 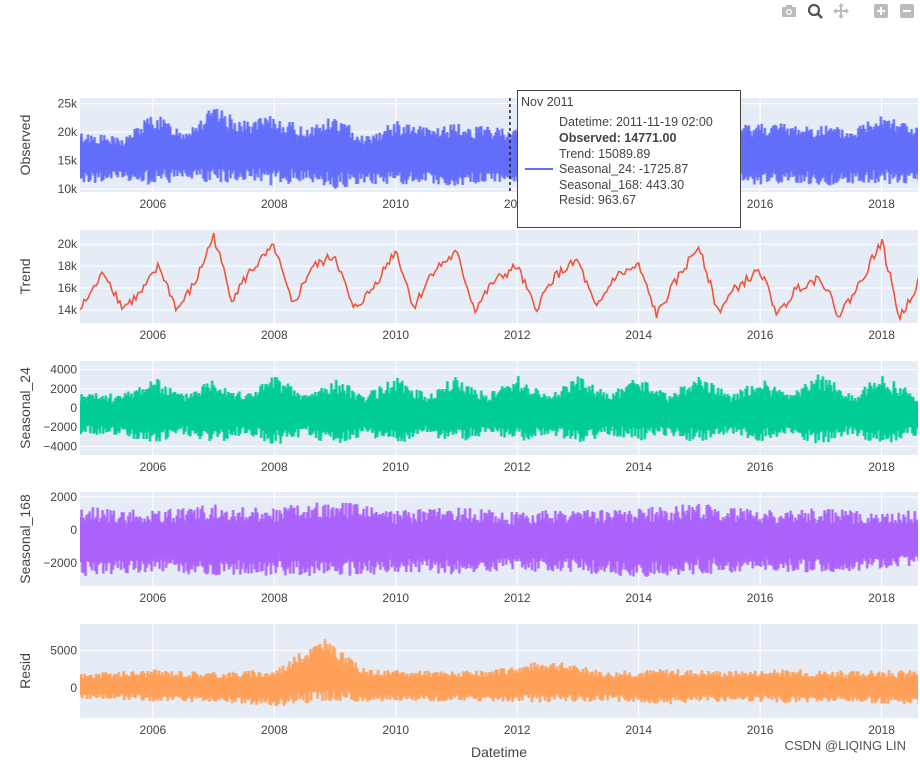 I want to click on y-tick-label: 25k, so click(x=68, y=104).